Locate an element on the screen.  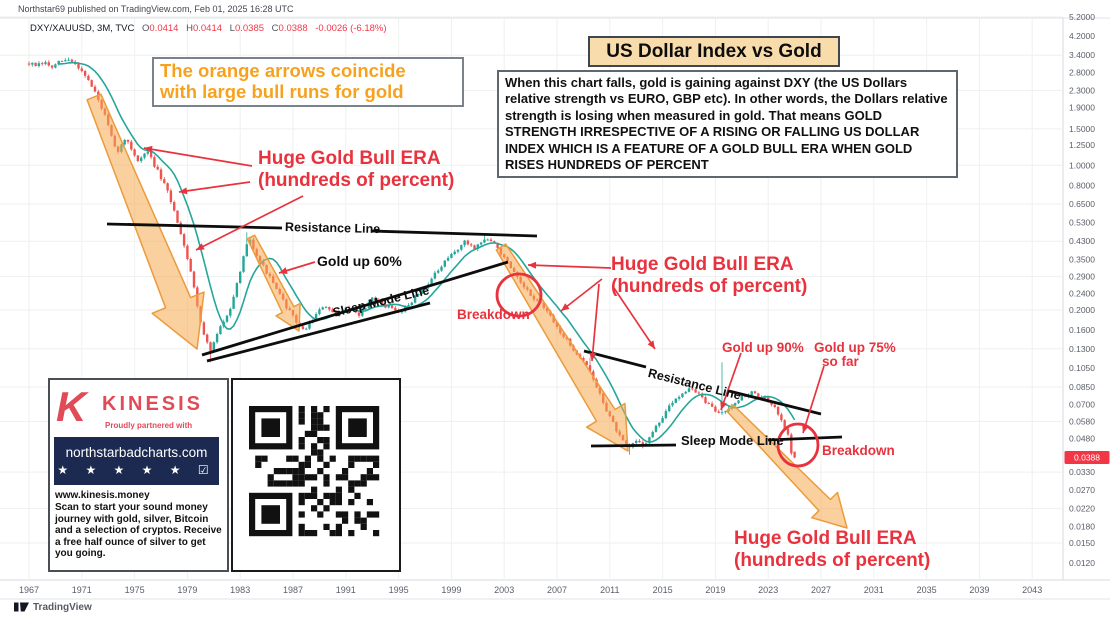
y-axis-label: 0.5300 is located at coordinates (1082, 222).